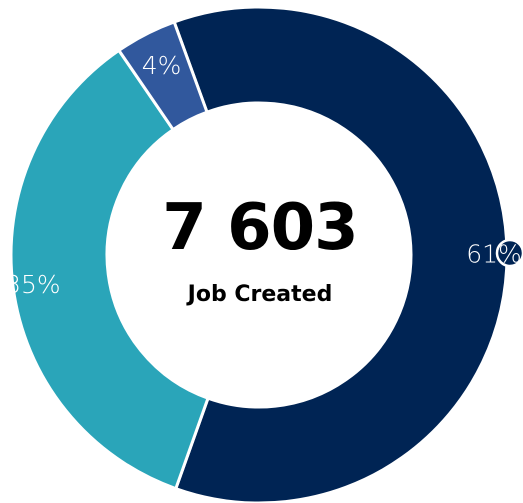 This screenshot has width=523, height=503. I want to click on slice-label-2: 35%, so click(33, 284).